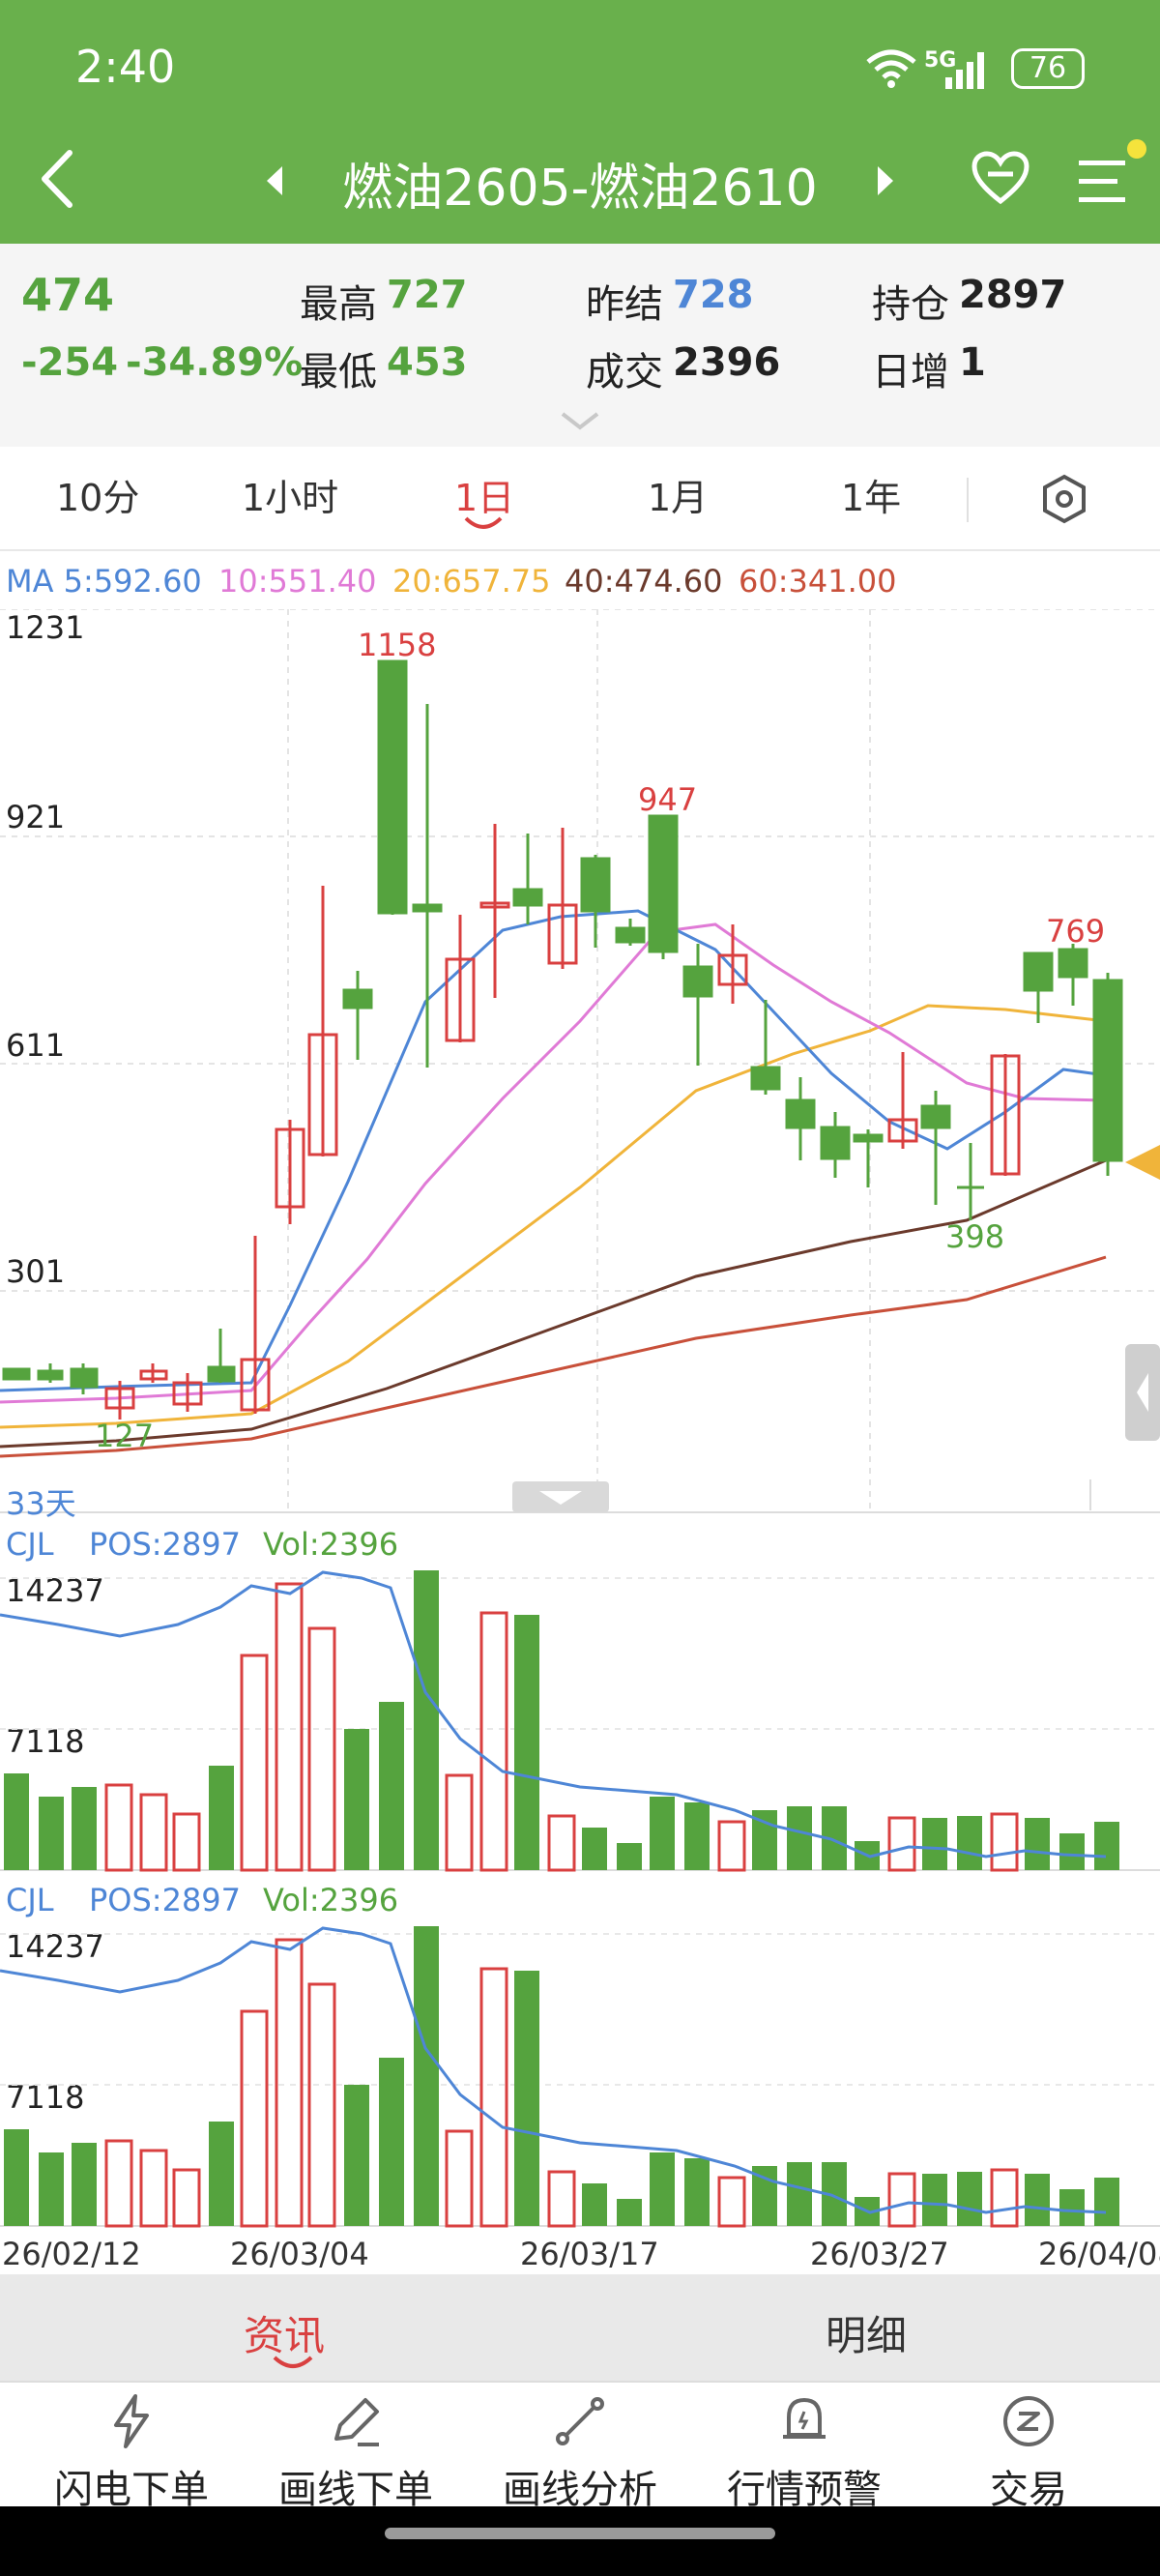  What do you see at coordinates (98, 498) in the screenshot?
I see `tab-10min: 10分` at bounding box center [98, 498].